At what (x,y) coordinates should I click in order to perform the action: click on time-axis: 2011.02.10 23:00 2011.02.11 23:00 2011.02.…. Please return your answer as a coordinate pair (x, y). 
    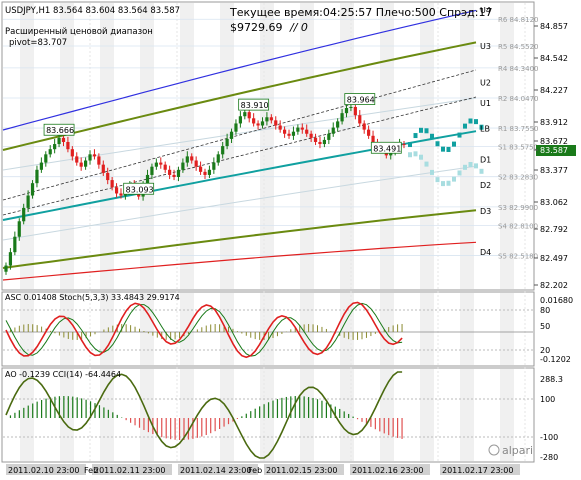
    Looking at the image, I should click on (263, 469).